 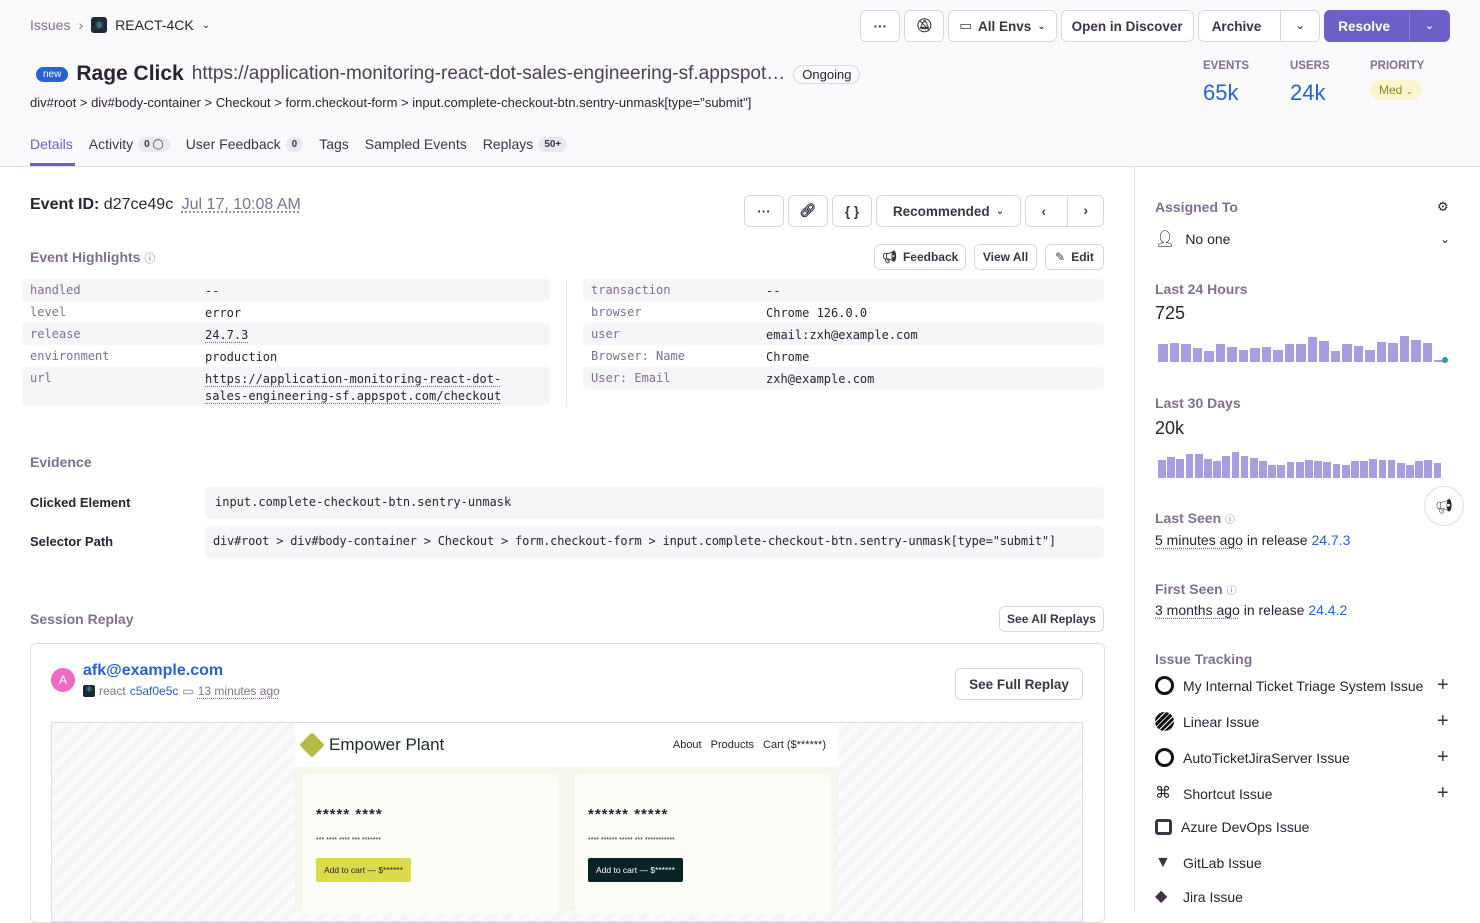 I want to click on event-more-button: ···, so click(x=764, y=211).